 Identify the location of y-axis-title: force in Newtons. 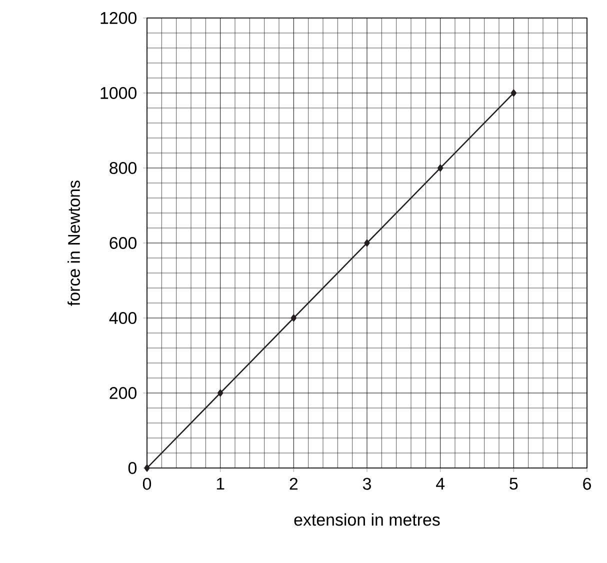
(74, 243).